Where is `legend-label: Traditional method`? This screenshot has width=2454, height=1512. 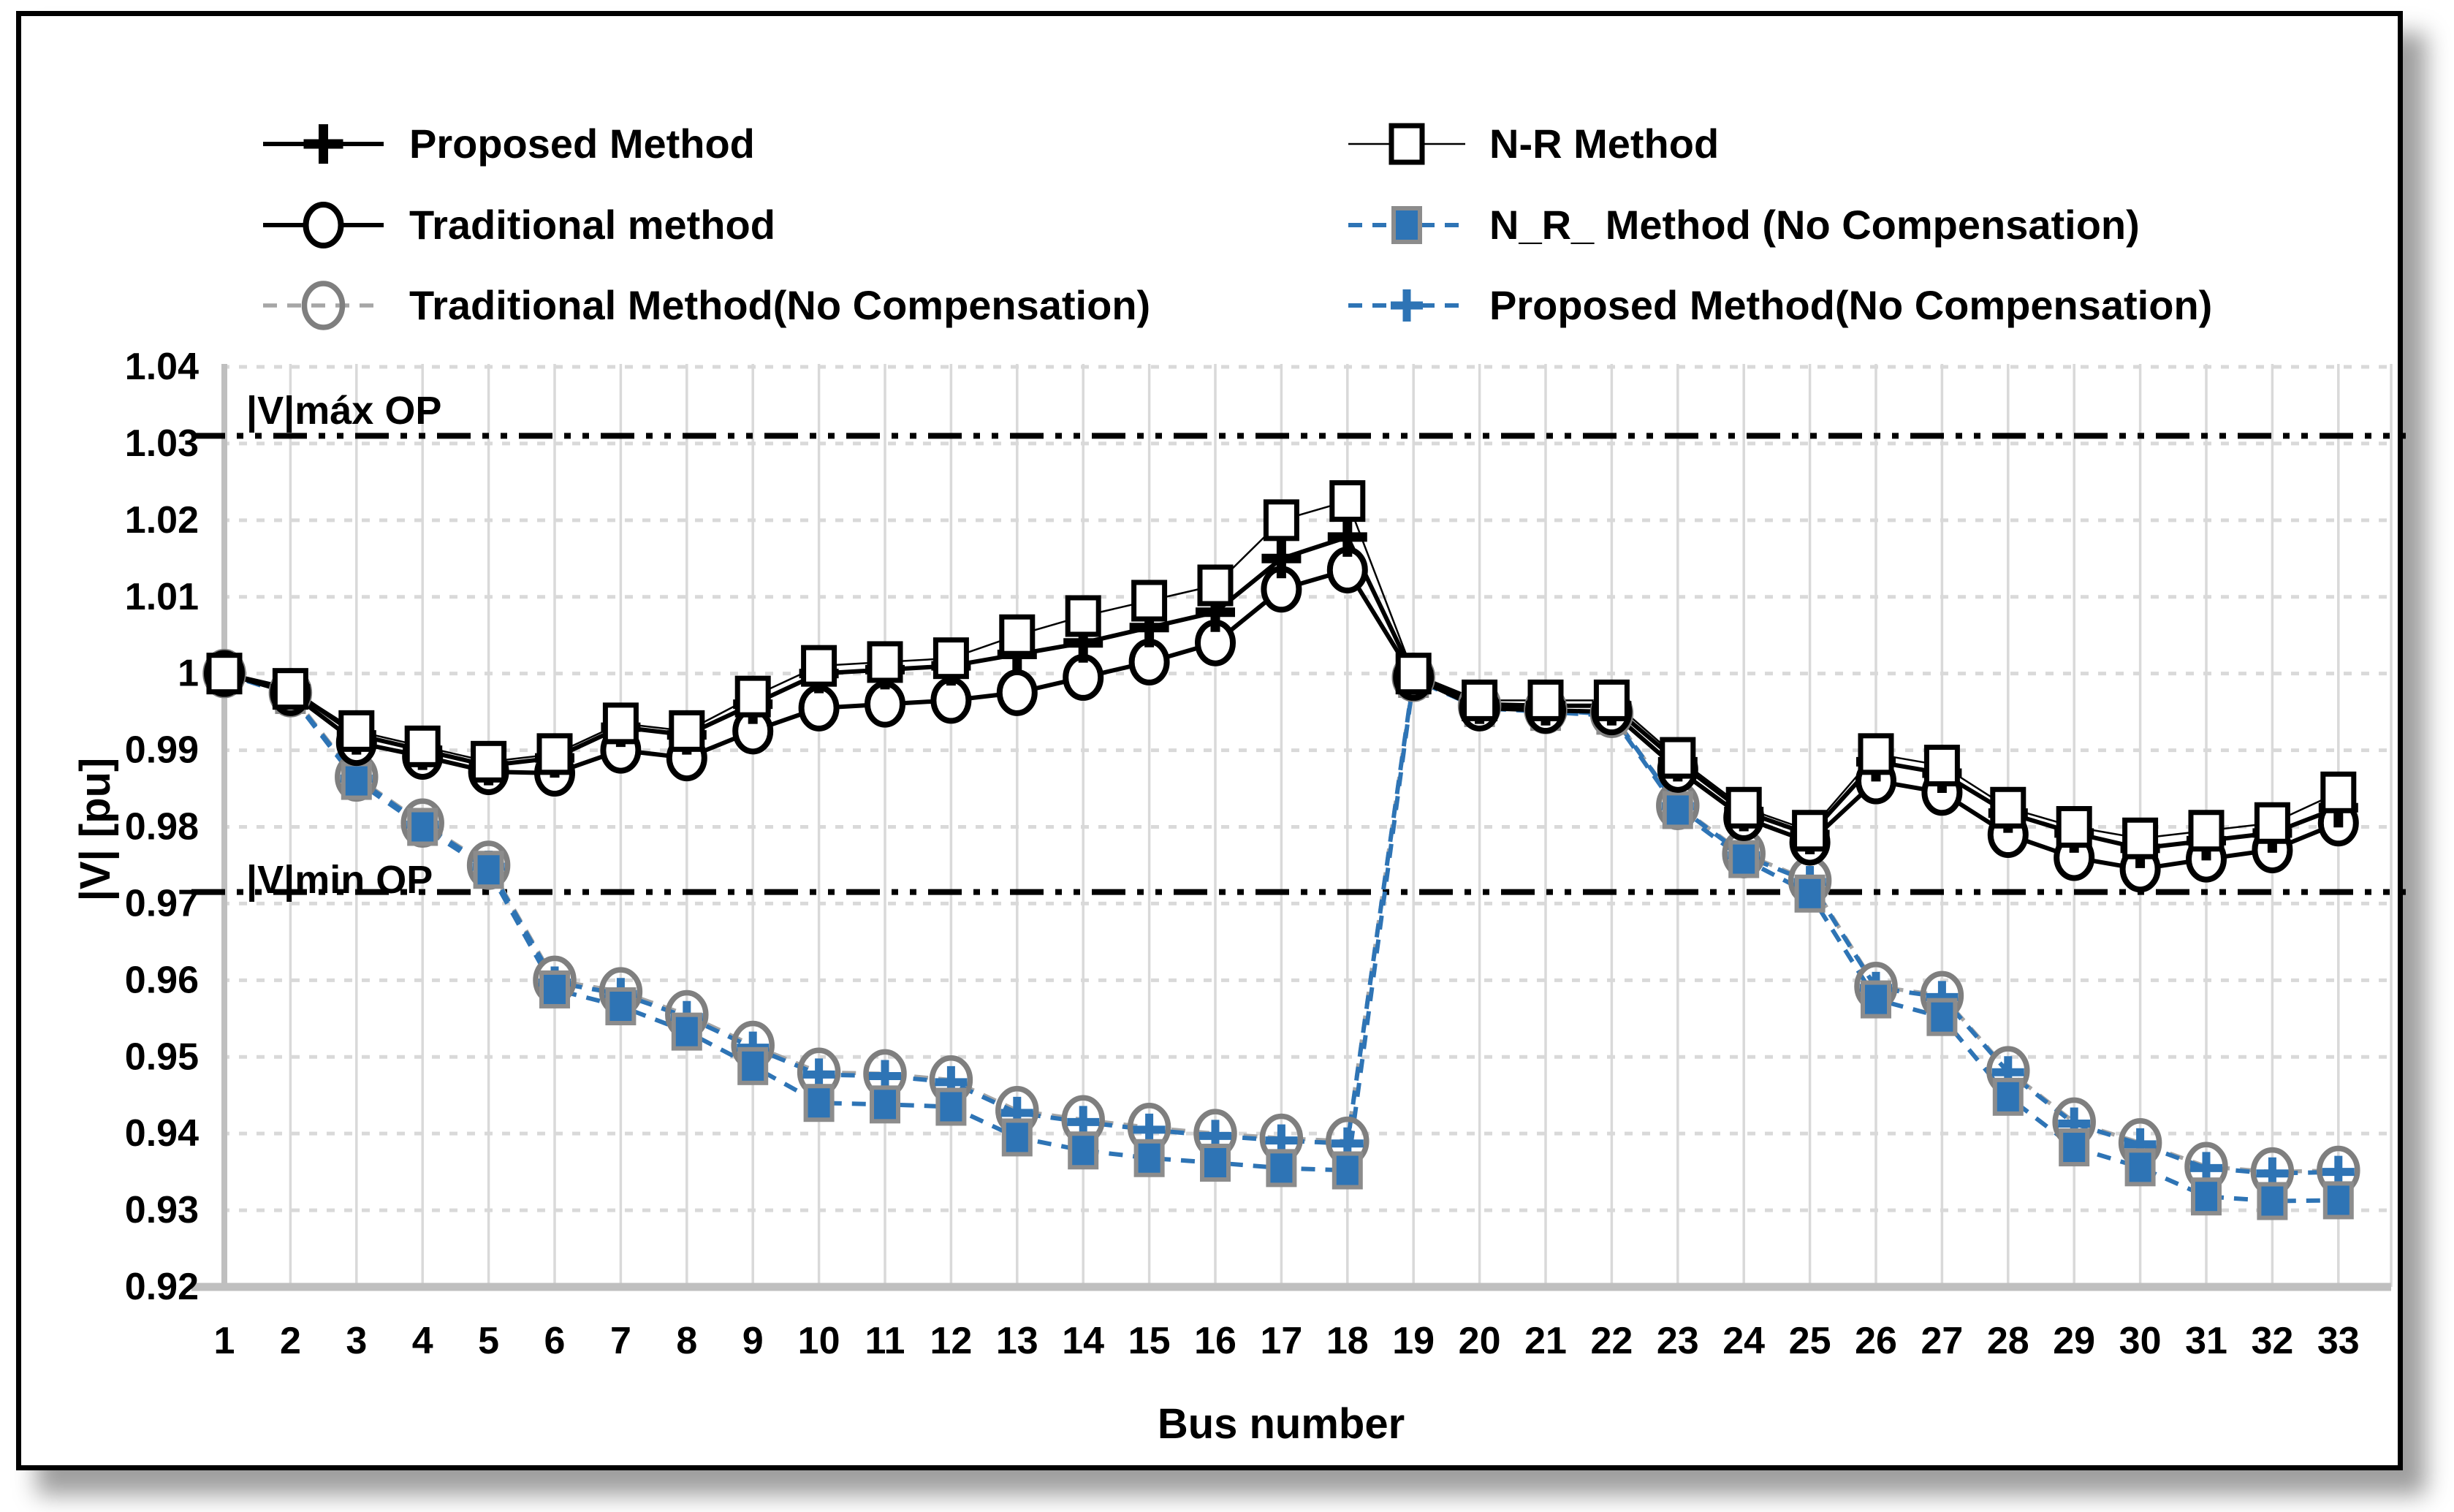 legend-label: Traditional method is located at coordinates (592, 225).